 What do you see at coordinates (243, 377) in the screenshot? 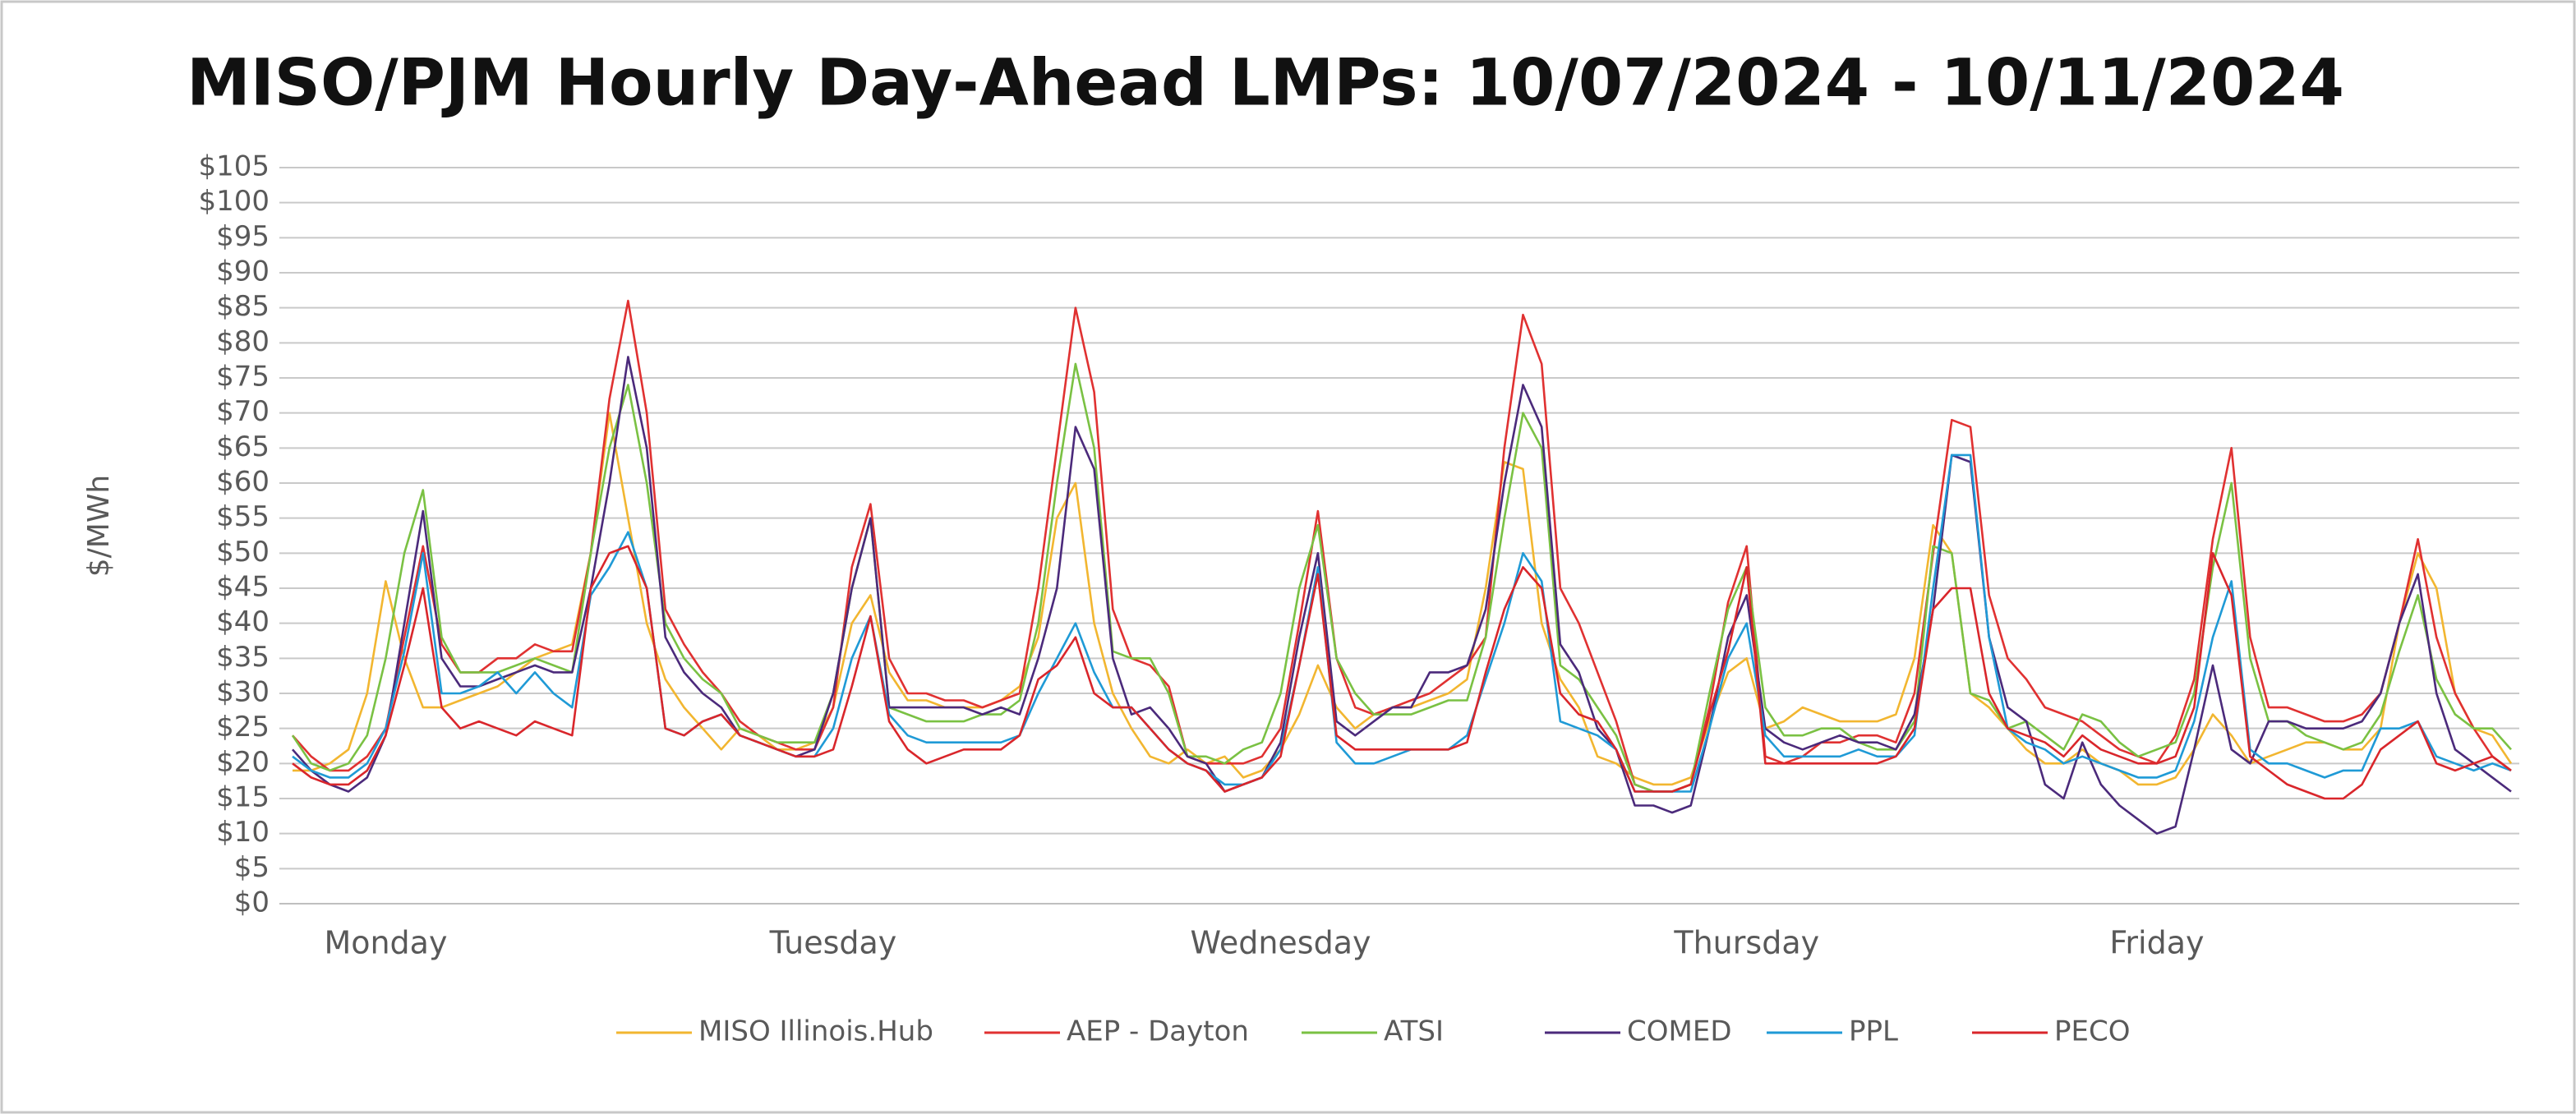
I see `y-tick-label: $75` at bounding box center [243, 377].